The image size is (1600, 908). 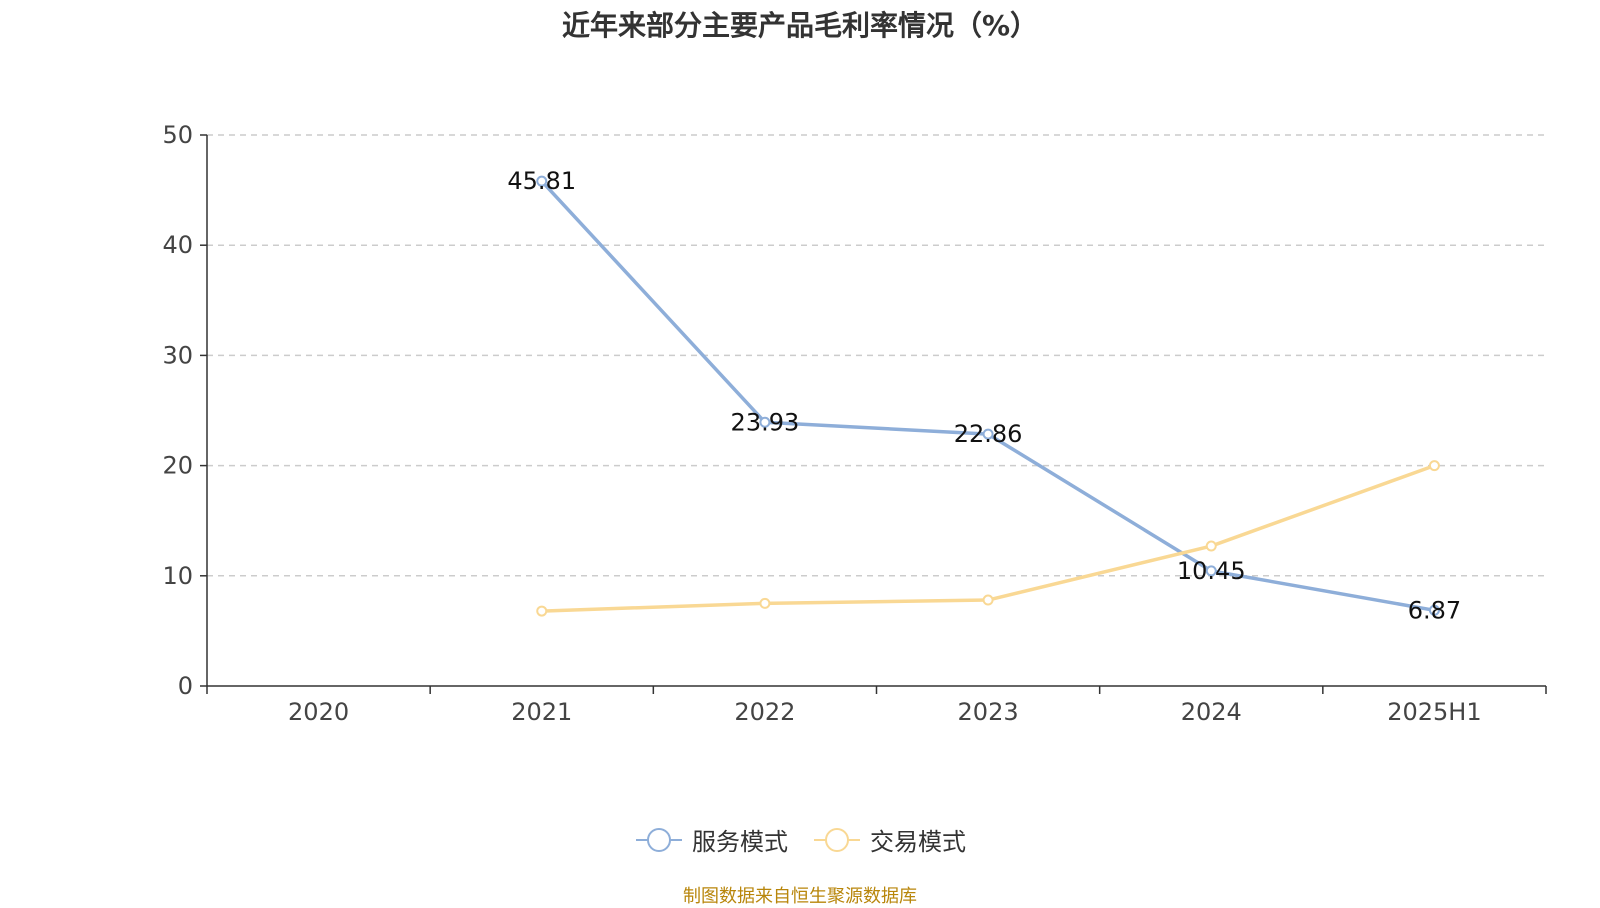 I want to click on y-tick-label: 20, so click(x=177, y=466).